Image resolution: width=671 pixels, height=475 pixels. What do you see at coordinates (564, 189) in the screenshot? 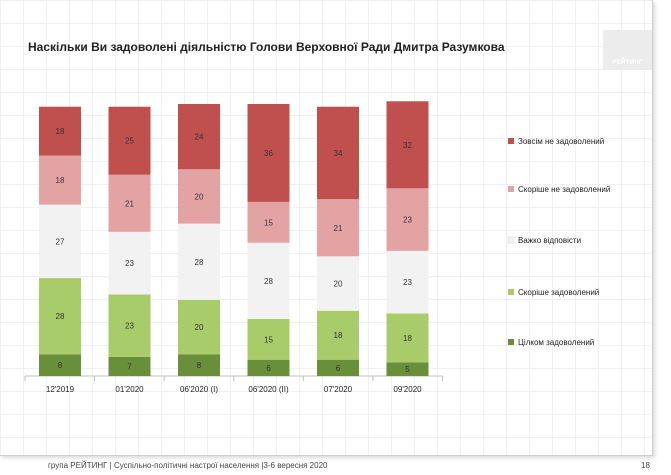
I see `legend-label: Скоріше не задоволений` at bounding box center [564, 189].